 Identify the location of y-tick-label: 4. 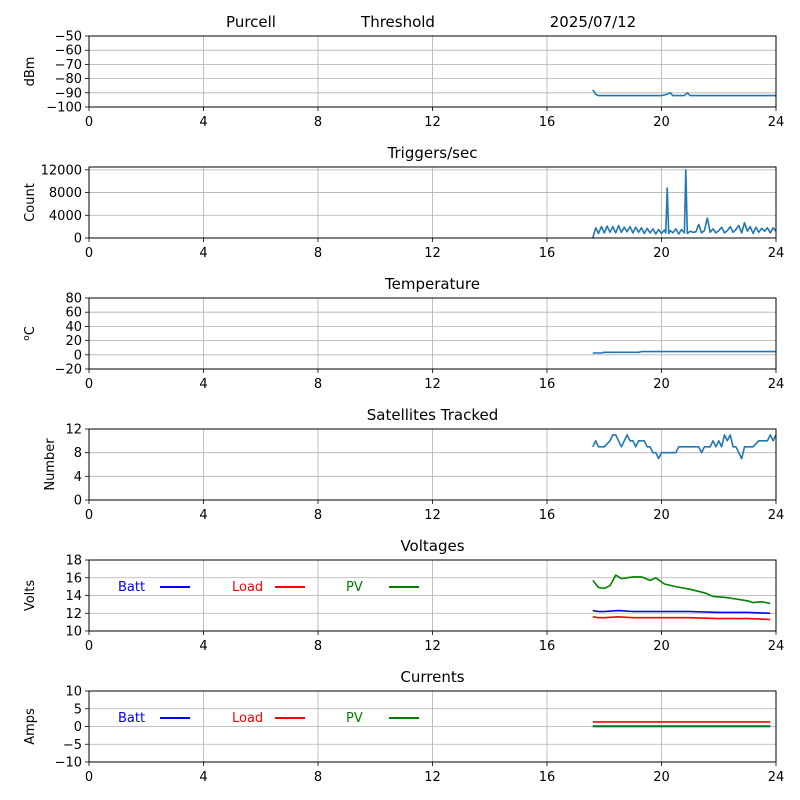
(78, 477).